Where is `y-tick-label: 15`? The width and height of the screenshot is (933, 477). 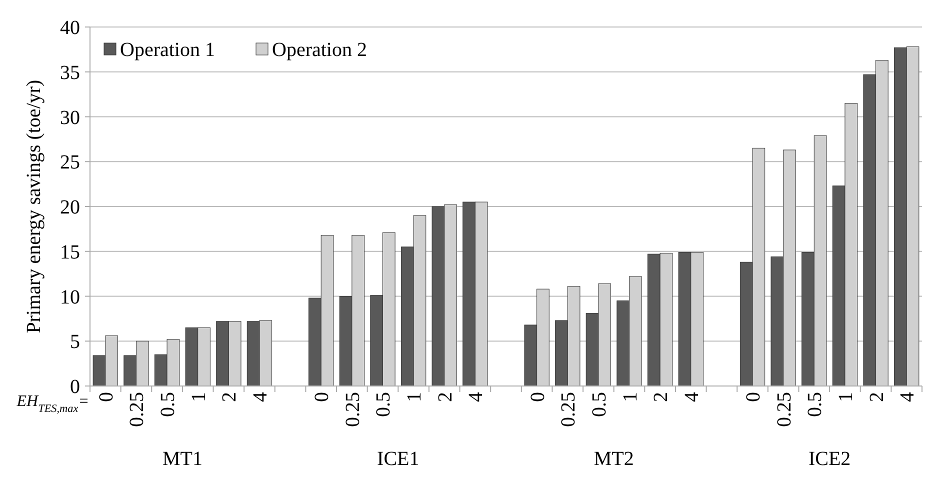 y-tick-label: 15 is located at coordinates (70, 252).